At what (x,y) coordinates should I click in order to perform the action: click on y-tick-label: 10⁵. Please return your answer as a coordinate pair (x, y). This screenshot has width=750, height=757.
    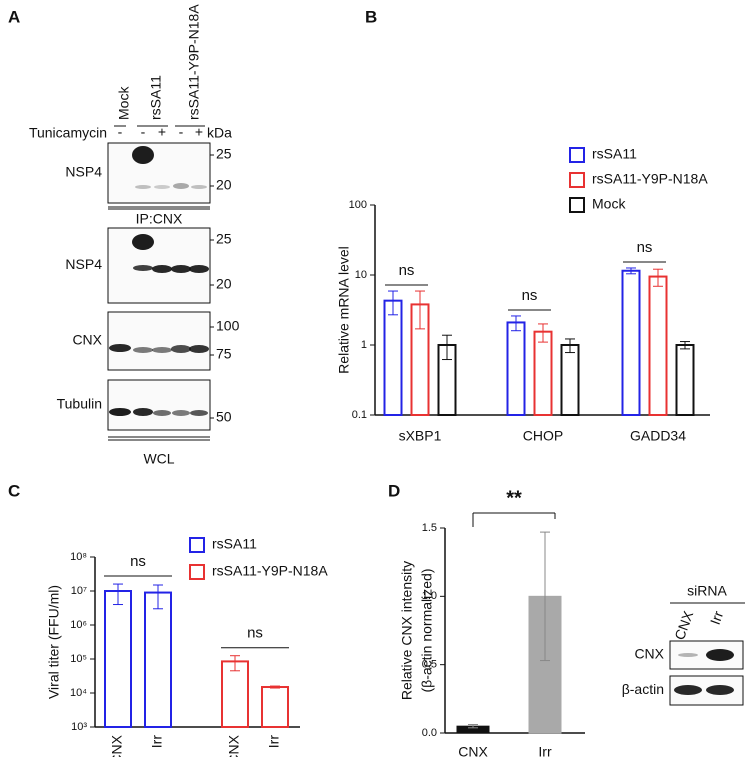
    Looking at the image, I should click on (78, 659).